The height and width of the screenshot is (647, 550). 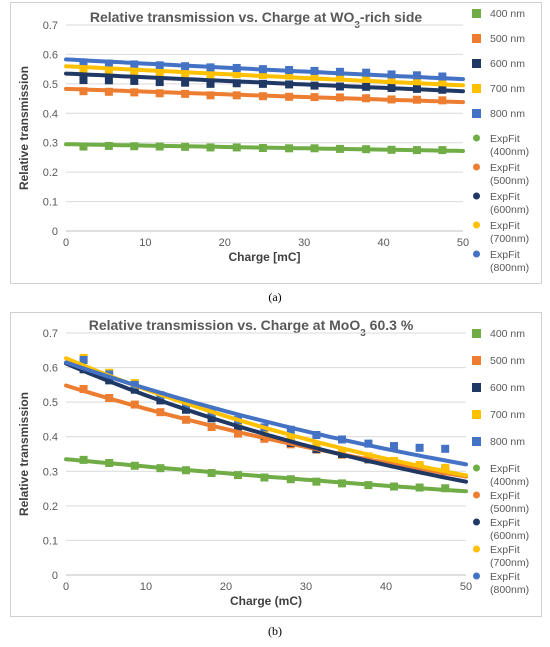 I want to click on y-tick-label: 0.5, so click(x=50, y=85).